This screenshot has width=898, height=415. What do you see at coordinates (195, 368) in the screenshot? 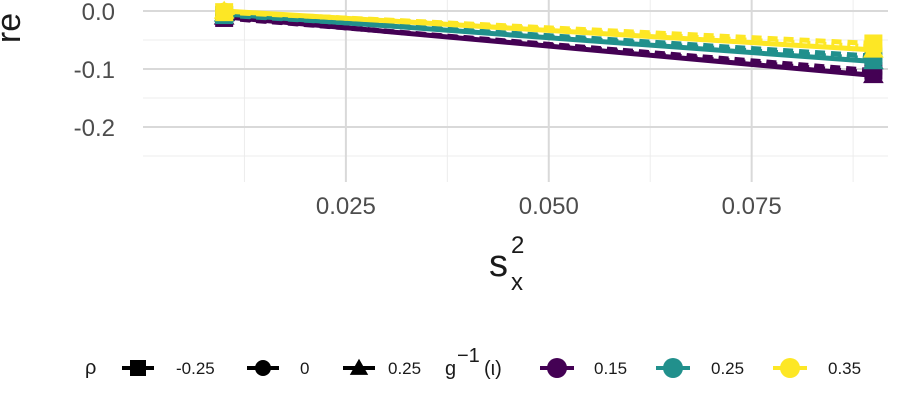
I see `rho-legend-label: -0.25` at bounding box center [195, 368].